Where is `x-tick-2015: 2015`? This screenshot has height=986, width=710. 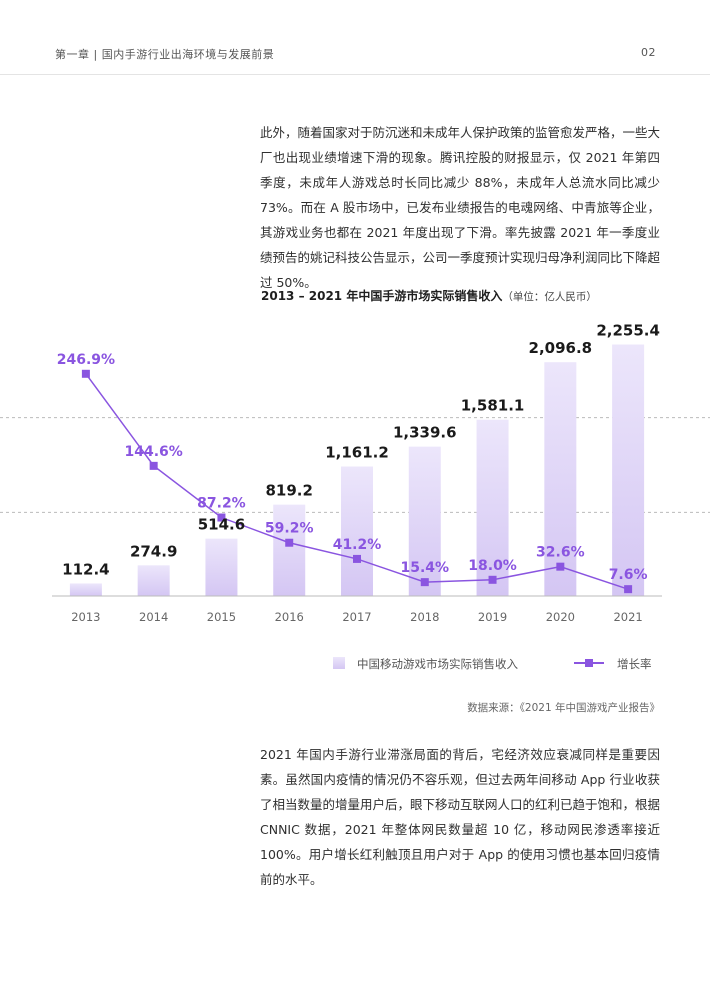 x-tick-2015: 2015 is located at coordinates (221, 617).